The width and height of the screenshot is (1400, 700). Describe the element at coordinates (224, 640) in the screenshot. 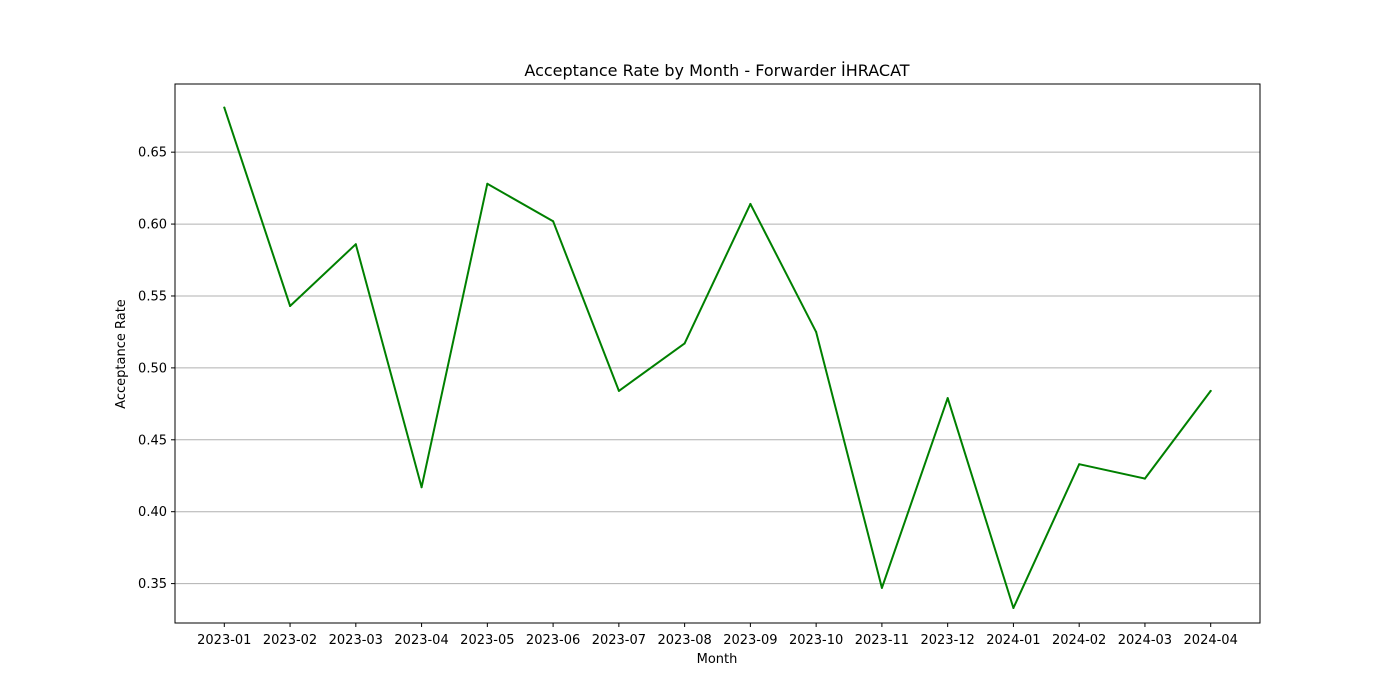

I see `x-tick-label: 2023-01` at that location.